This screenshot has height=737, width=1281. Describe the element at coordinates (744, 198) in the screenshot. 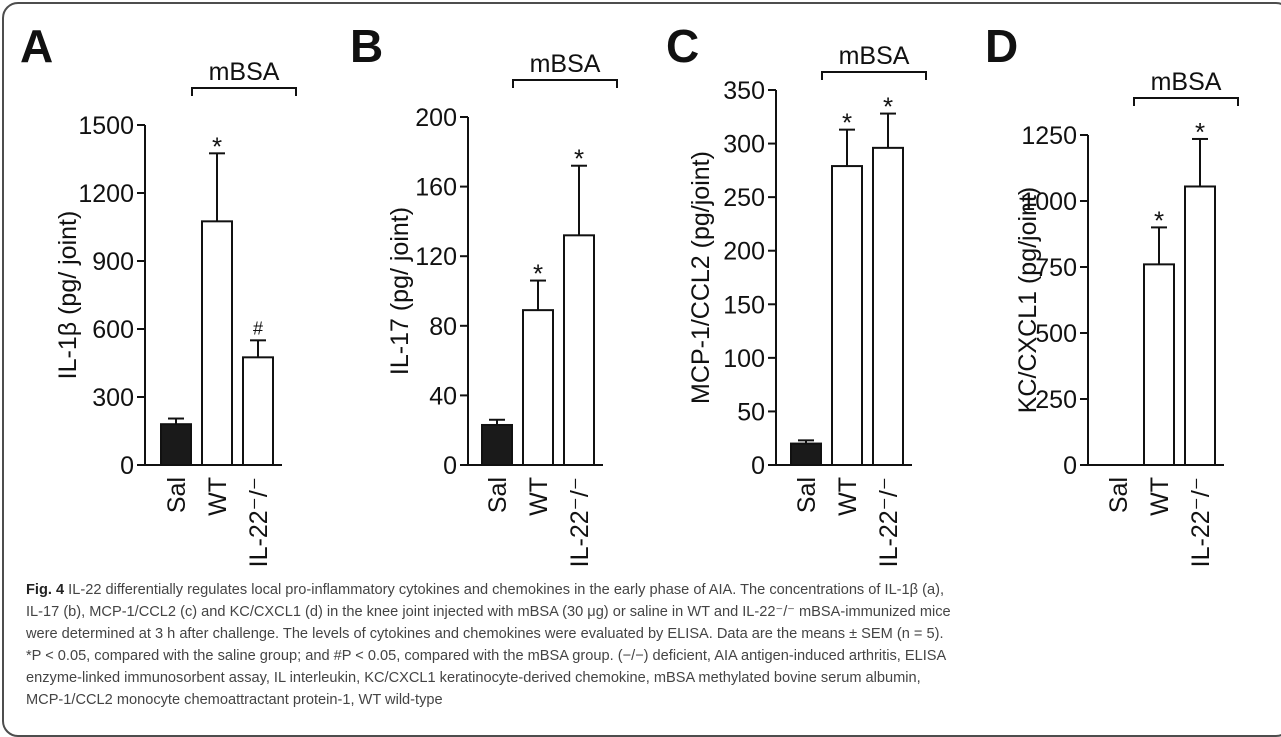

I see `panel-c-y-tick-label: 250` at that location.